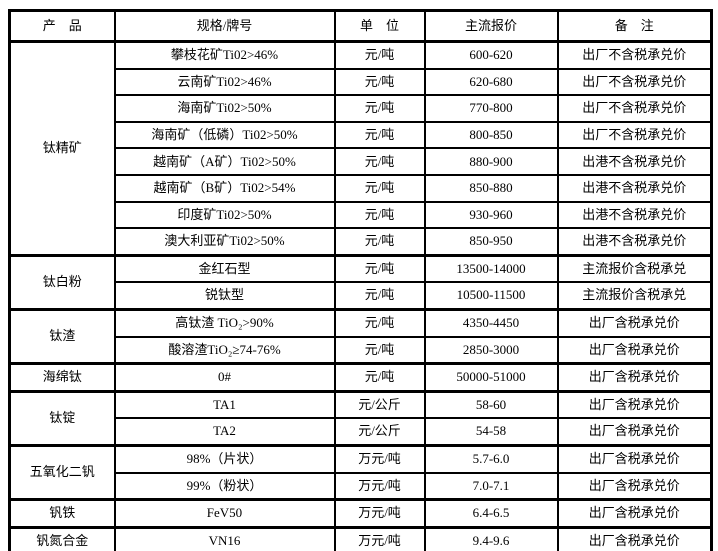  Describe the element at coordinates (491, 458) in the screenshot. I see `price-cell: 5.7-6.0` at that location.